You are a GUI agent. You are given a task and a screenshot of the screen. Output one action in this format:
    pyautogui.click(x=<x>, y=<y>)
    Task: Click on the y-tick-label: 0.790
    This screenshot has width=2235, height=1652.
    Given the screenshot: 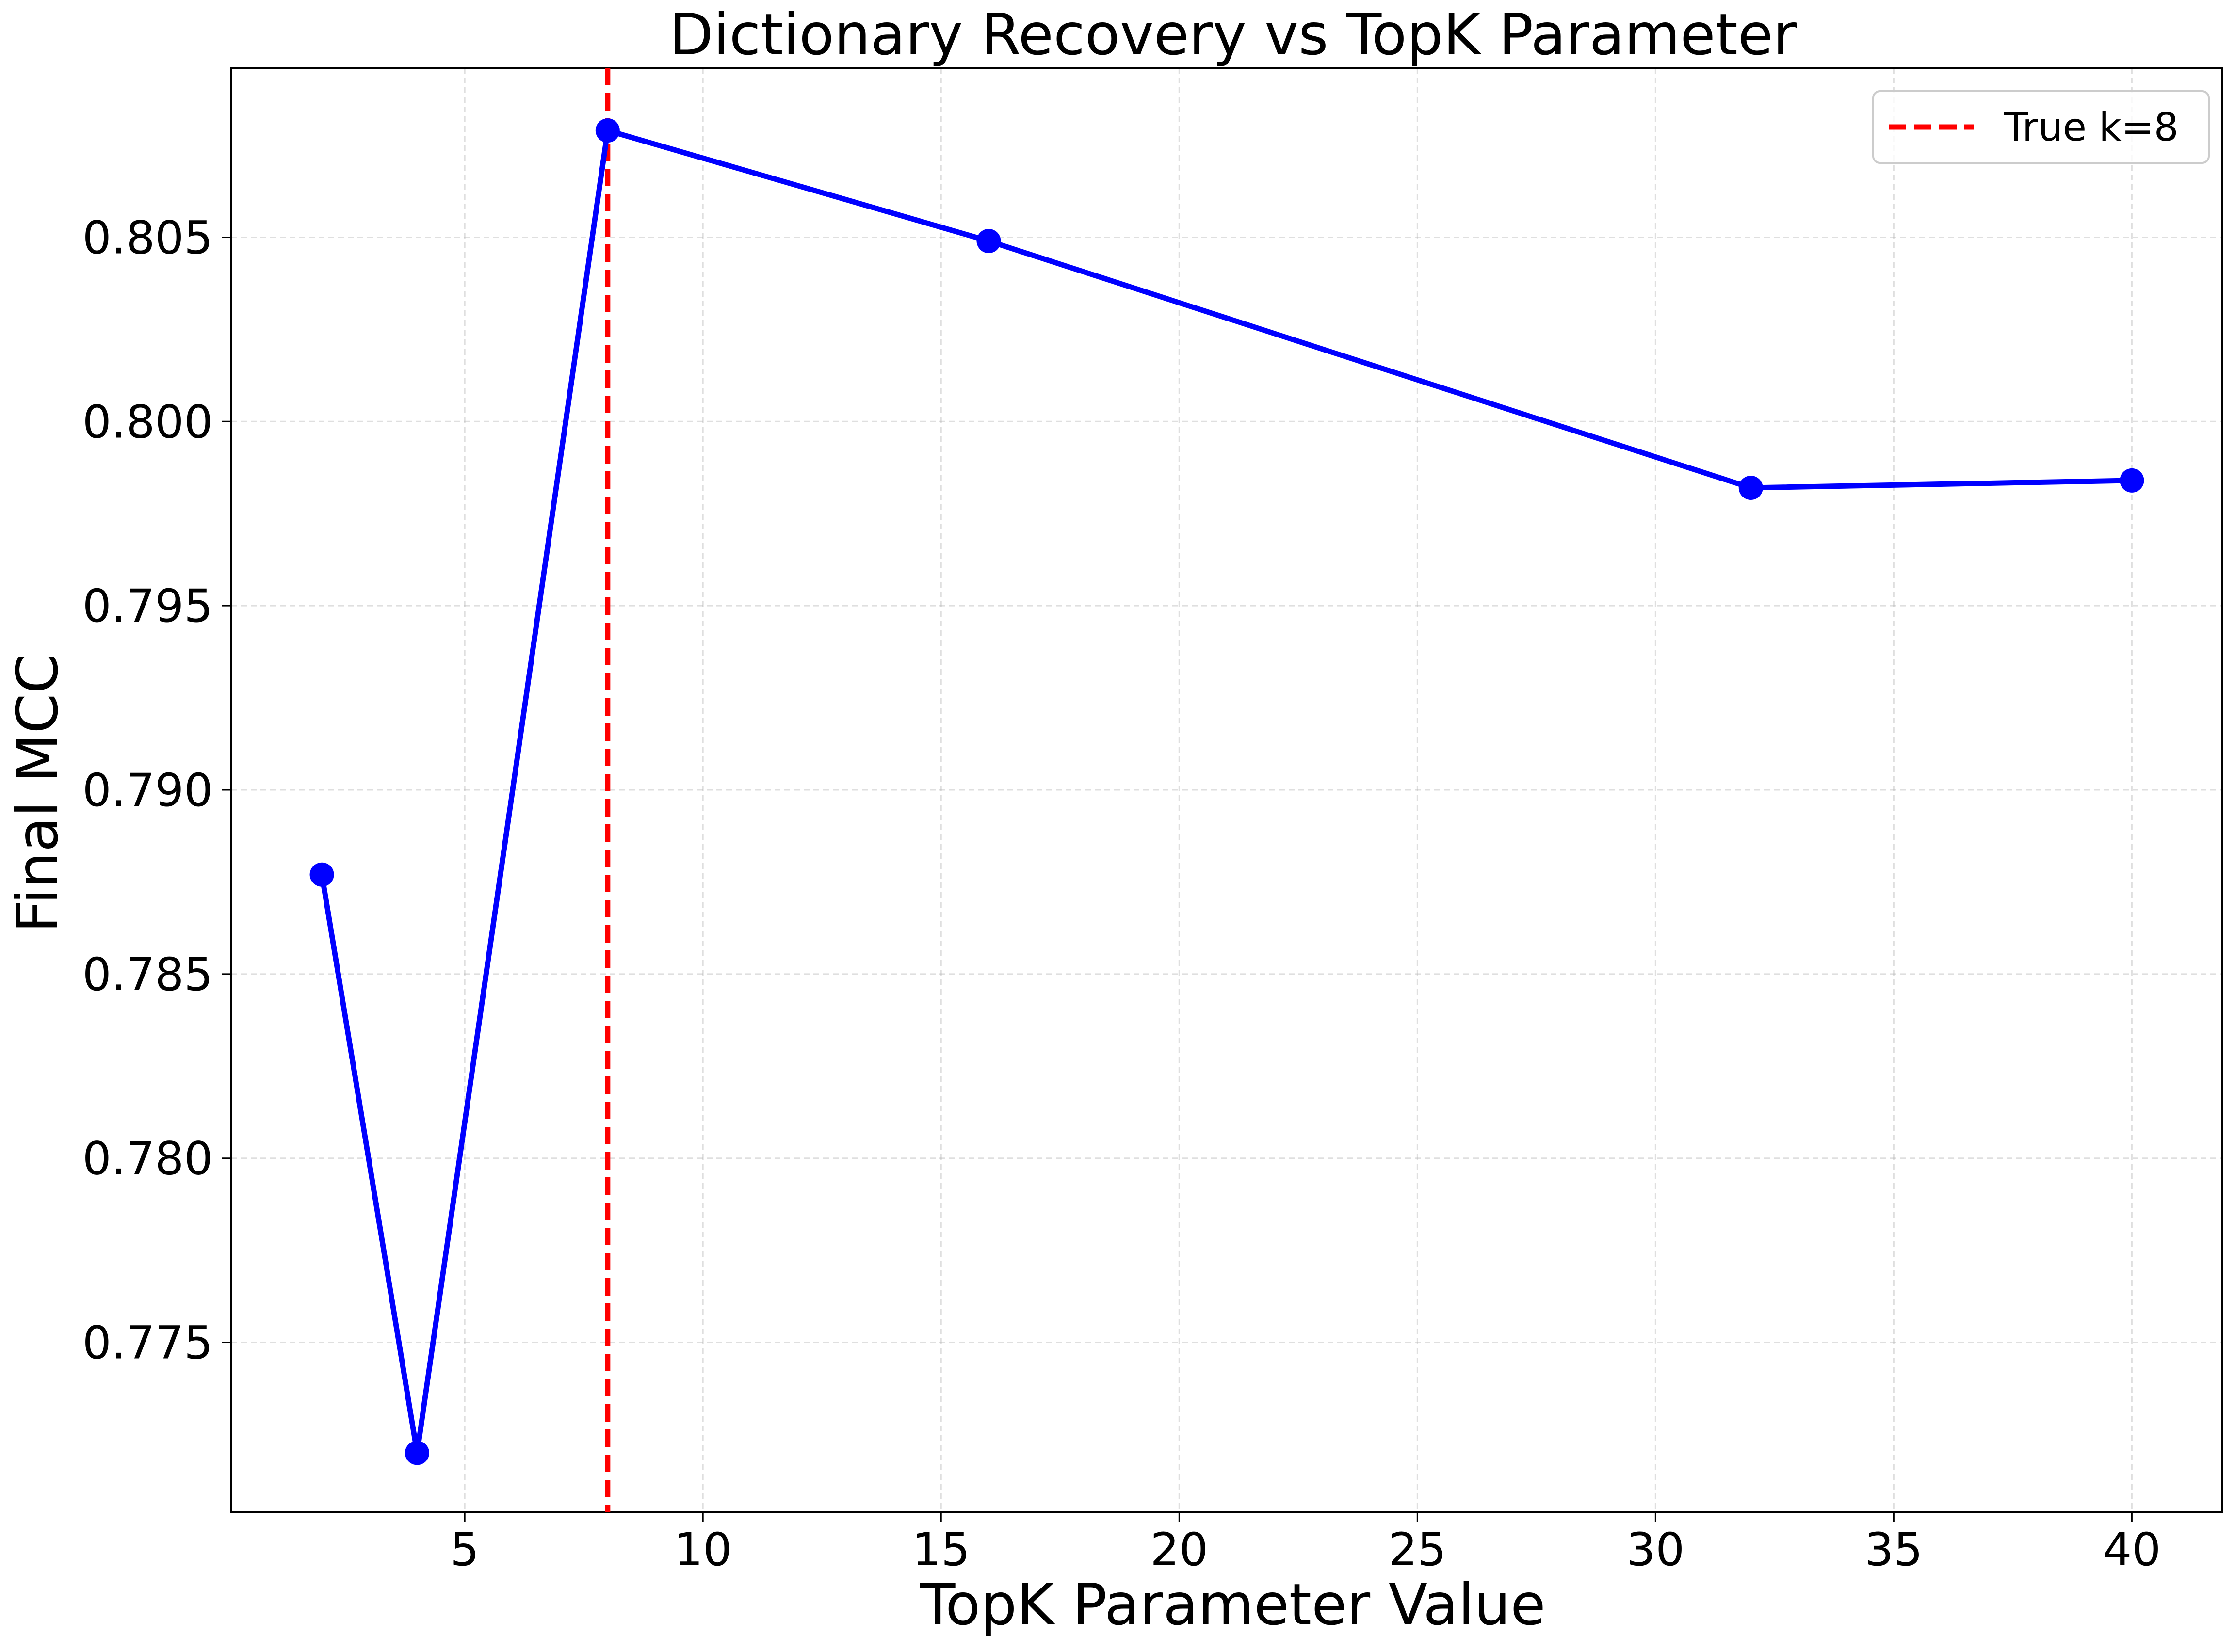 What is the action you would take?
    pyautogui.click(x=148, y=790)
    